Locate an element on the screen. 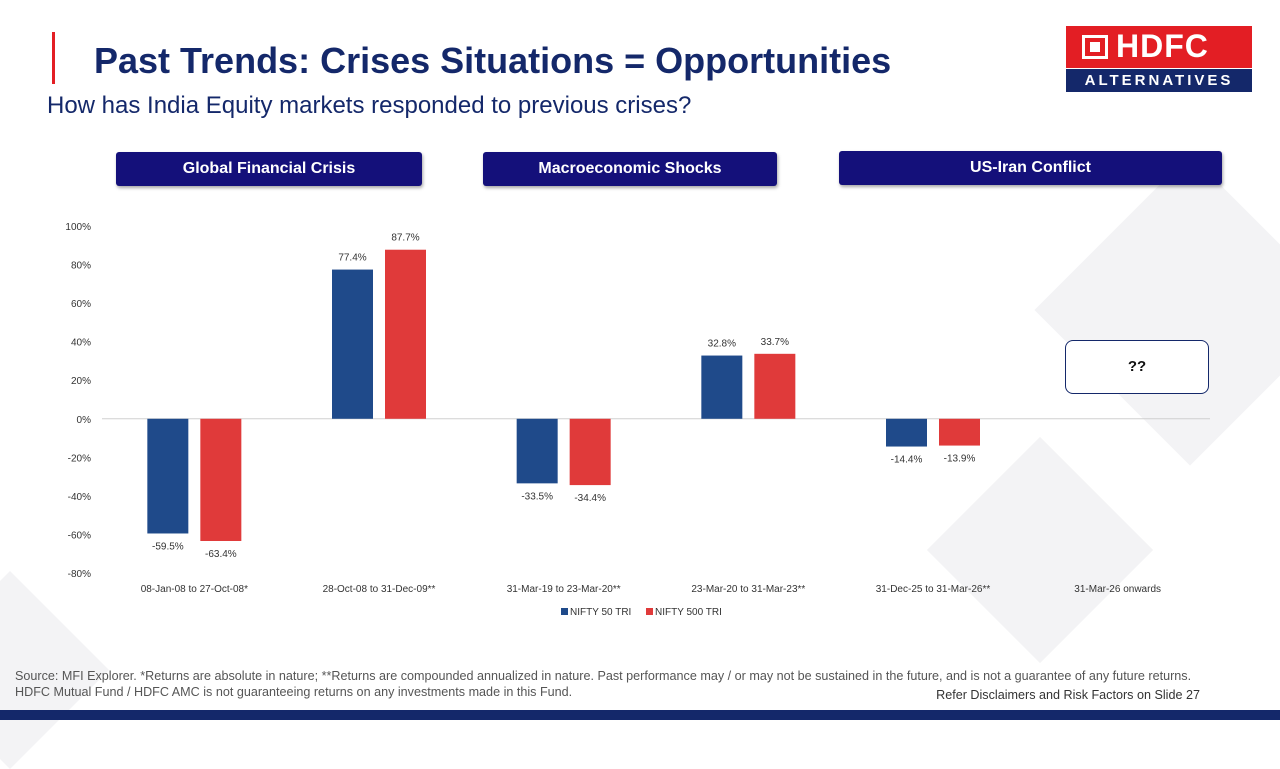 Image resolution: width=1280 pixels, height=769 pixels. hdfc-alternatives-logo: HDFC ALTERNATIVES is located at coordinates (1159, 59).